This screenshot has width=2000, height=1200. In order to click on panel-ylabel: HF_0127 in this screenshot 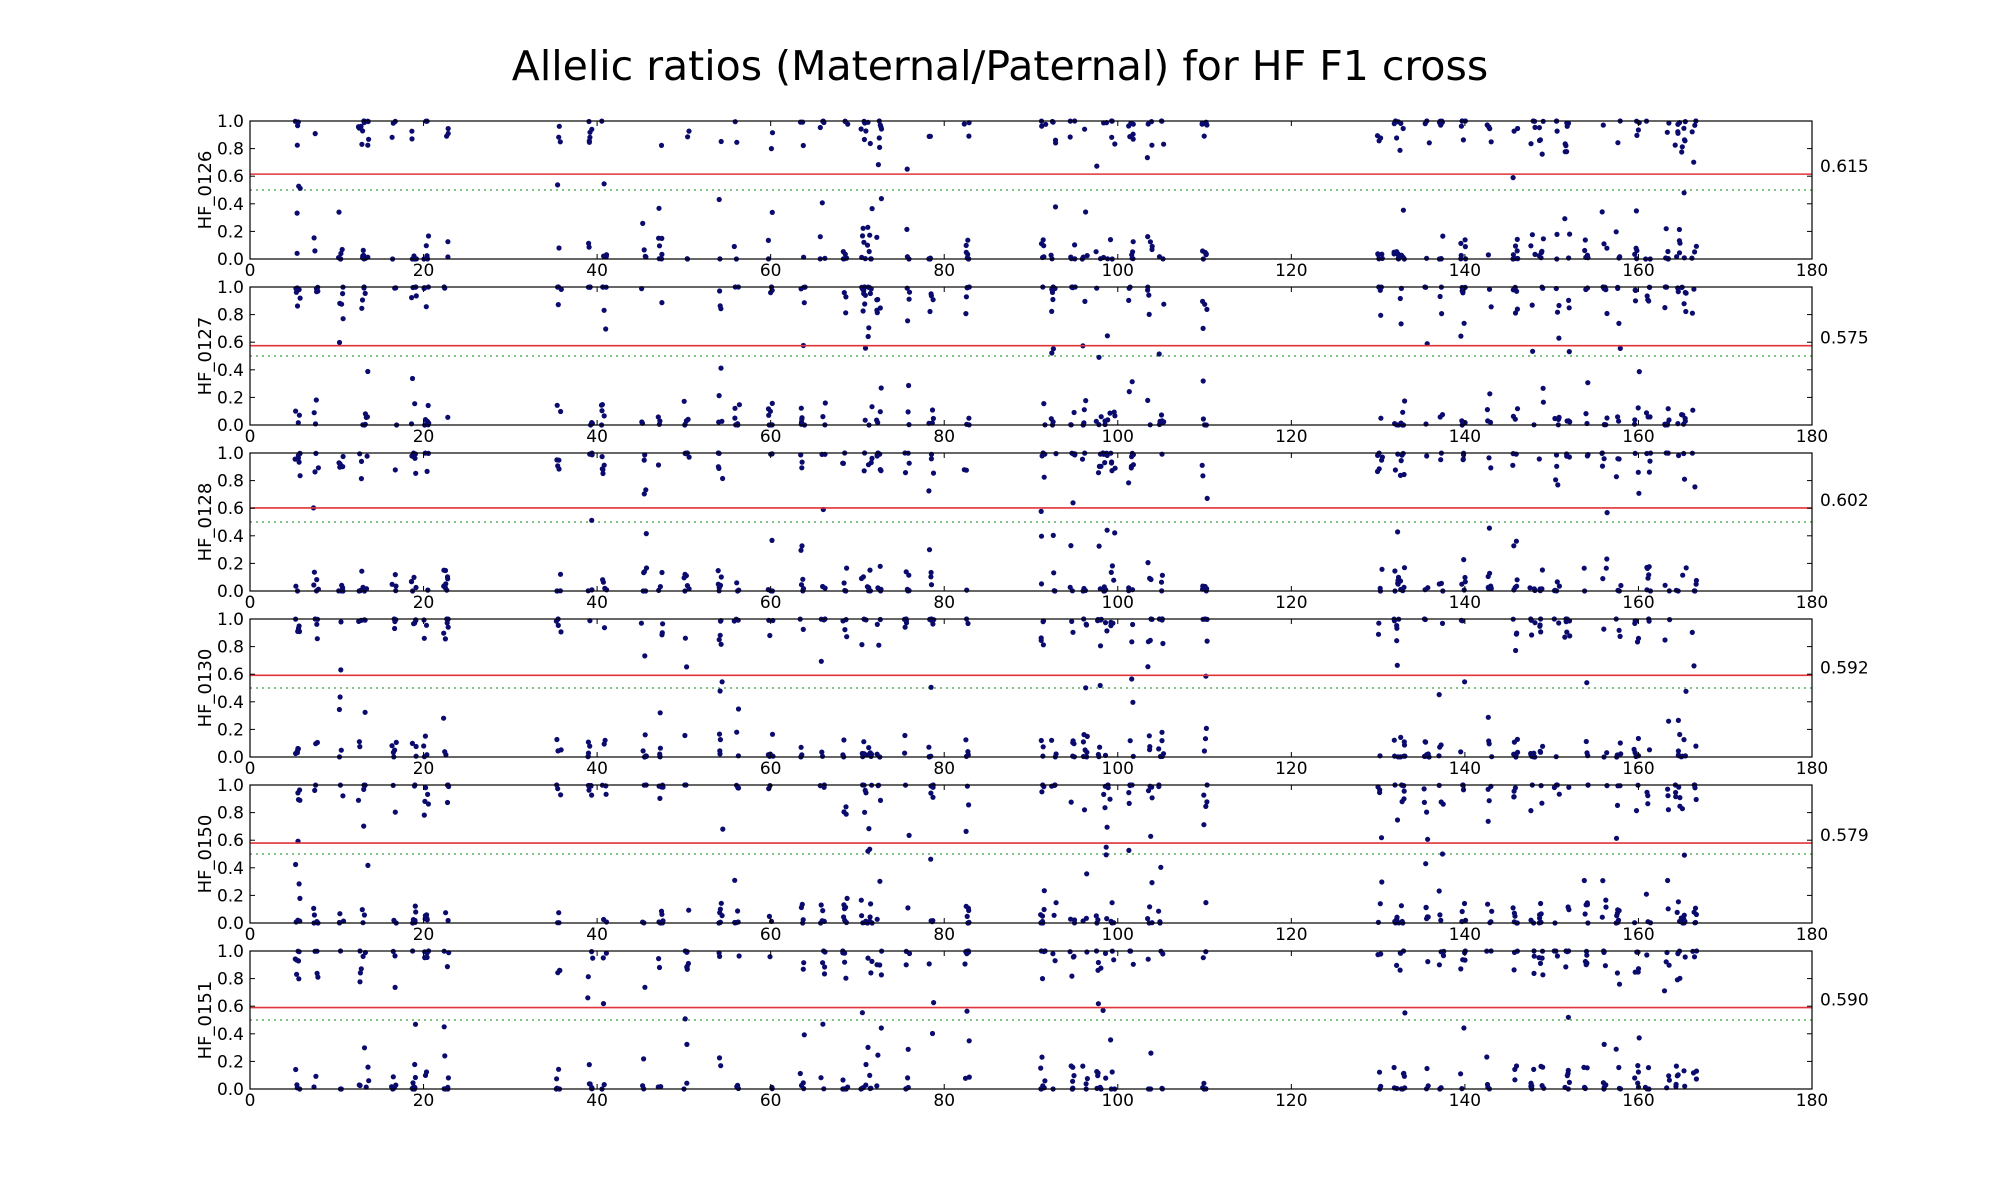, I will do `click(205, 356)`.